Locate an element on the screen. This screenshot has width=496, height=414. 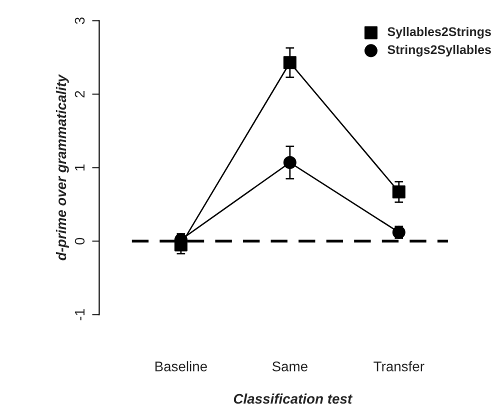
y-axis-title: d-prime over grammaticality is located at coordinates (62, 167).